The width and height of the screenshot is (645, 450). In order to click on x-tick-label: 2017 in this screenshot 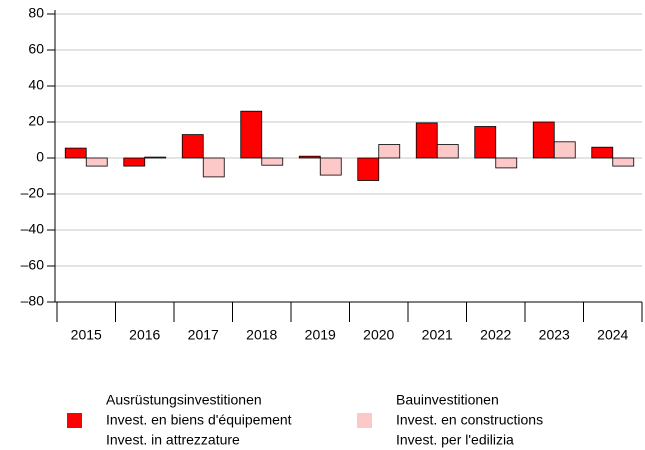, I will do `click(203, 335)`.